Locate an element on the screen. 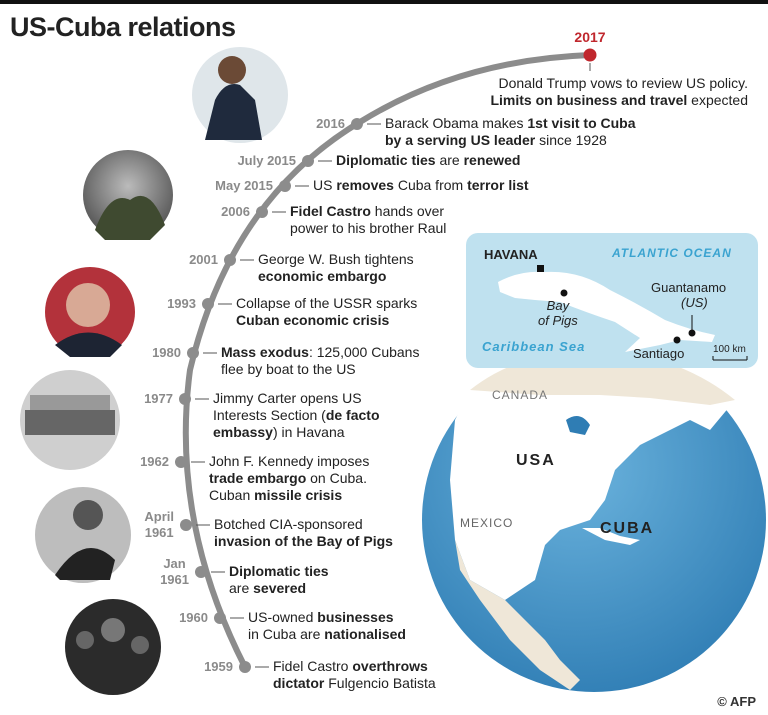 The image size is (768, 715). event-text: Barack Obama makes is located at coordinates (456, 123).